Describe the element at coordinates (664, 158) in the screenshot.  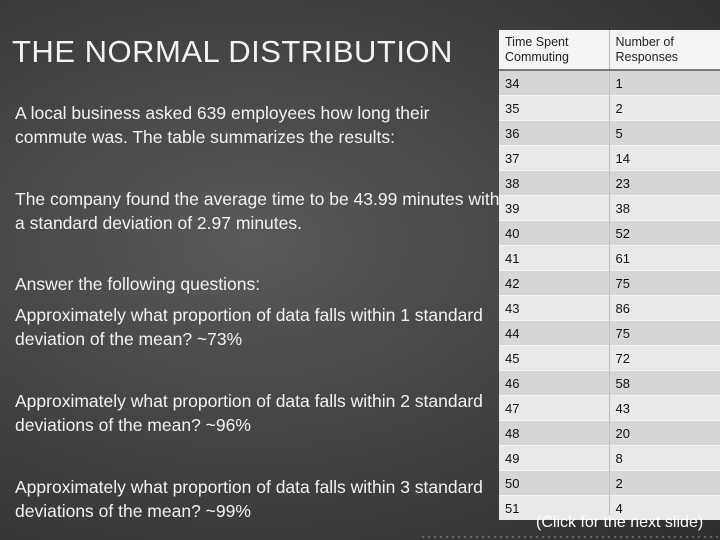
I see `cell-responses: 14` at that location.